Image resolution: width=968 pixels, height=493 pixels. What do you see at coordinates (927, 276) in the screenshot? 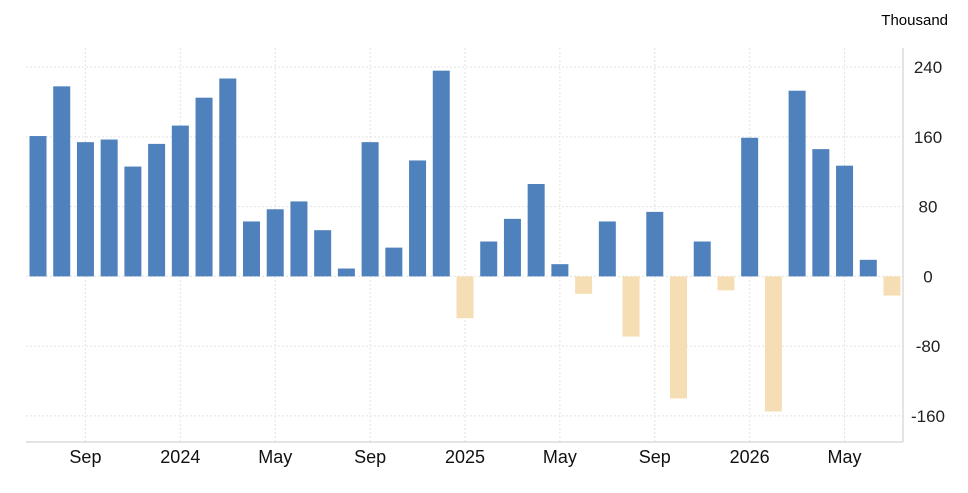
I see `y-tick-label: 0` at bounding box center [927, 276].